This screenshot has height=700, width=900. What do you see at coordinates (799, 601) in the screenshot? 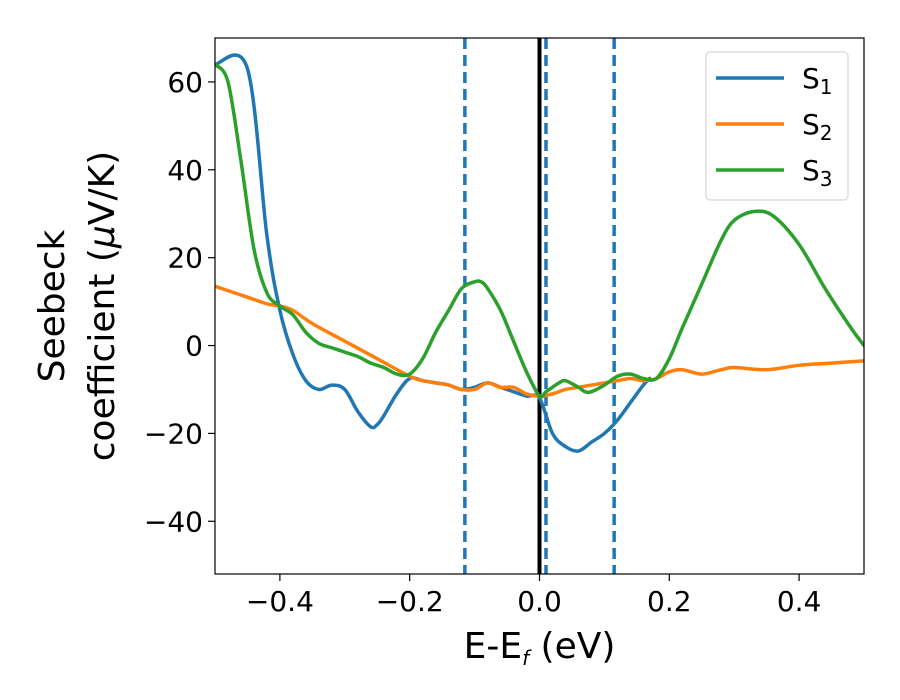
I see `x-tick-label: 0.4` at bounding box center [799, 601].